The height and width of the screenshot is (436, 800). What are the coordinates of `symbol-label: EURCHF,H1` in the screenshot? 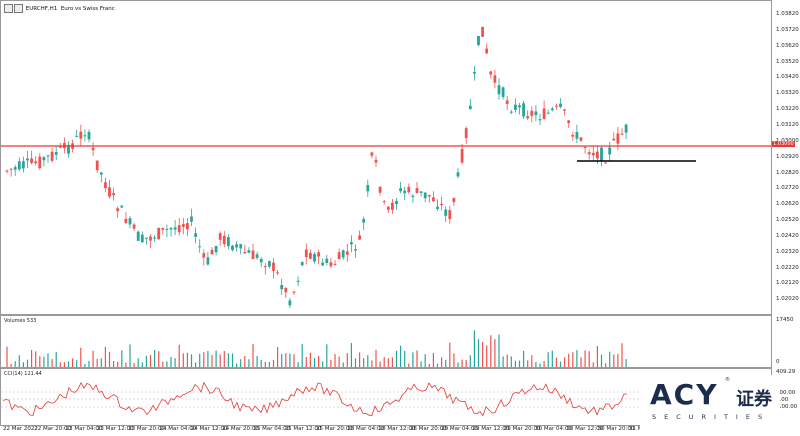 It's located at (41, 9).